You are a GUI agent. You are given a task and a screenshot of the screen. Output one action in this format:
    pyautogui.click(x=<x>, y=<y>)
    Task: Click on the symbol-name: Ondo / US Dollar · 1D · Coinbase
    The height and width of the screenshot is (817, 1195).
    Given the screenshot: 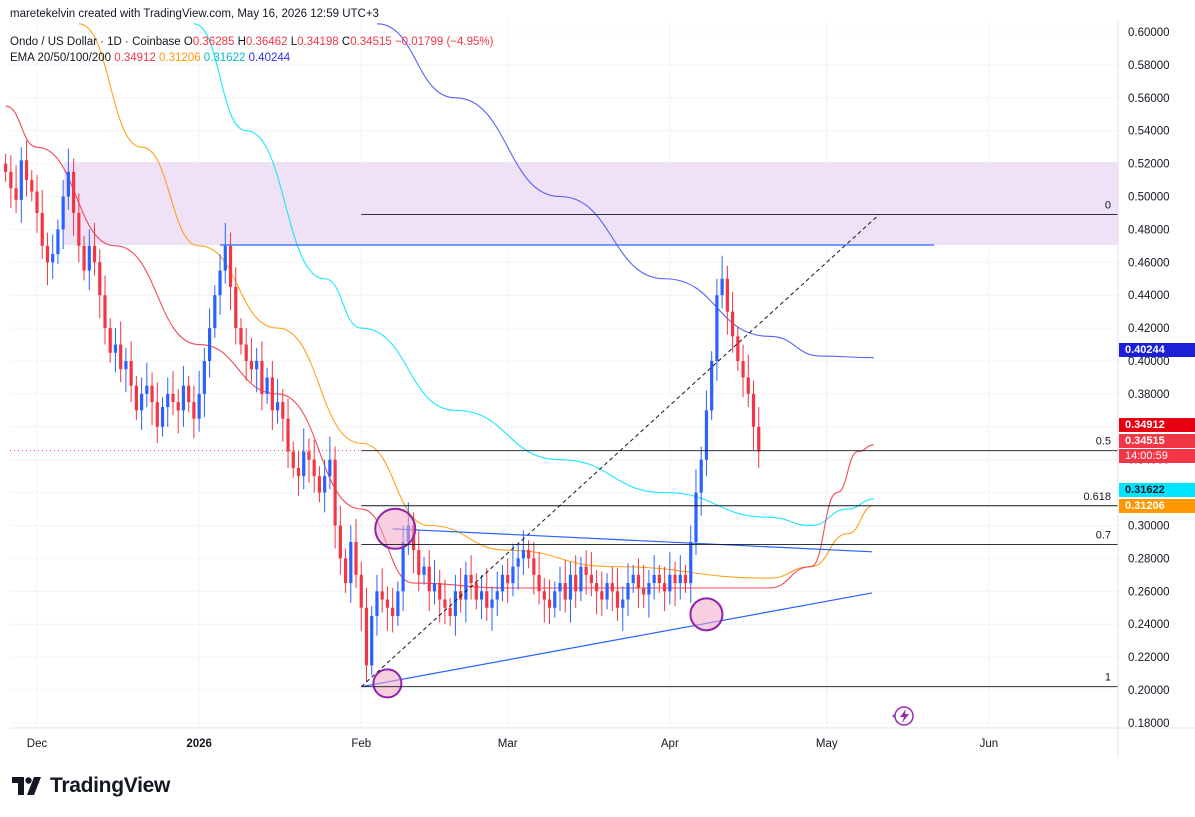 What is the action you would take?
    pyautogui.click(x=95, y=42)
    